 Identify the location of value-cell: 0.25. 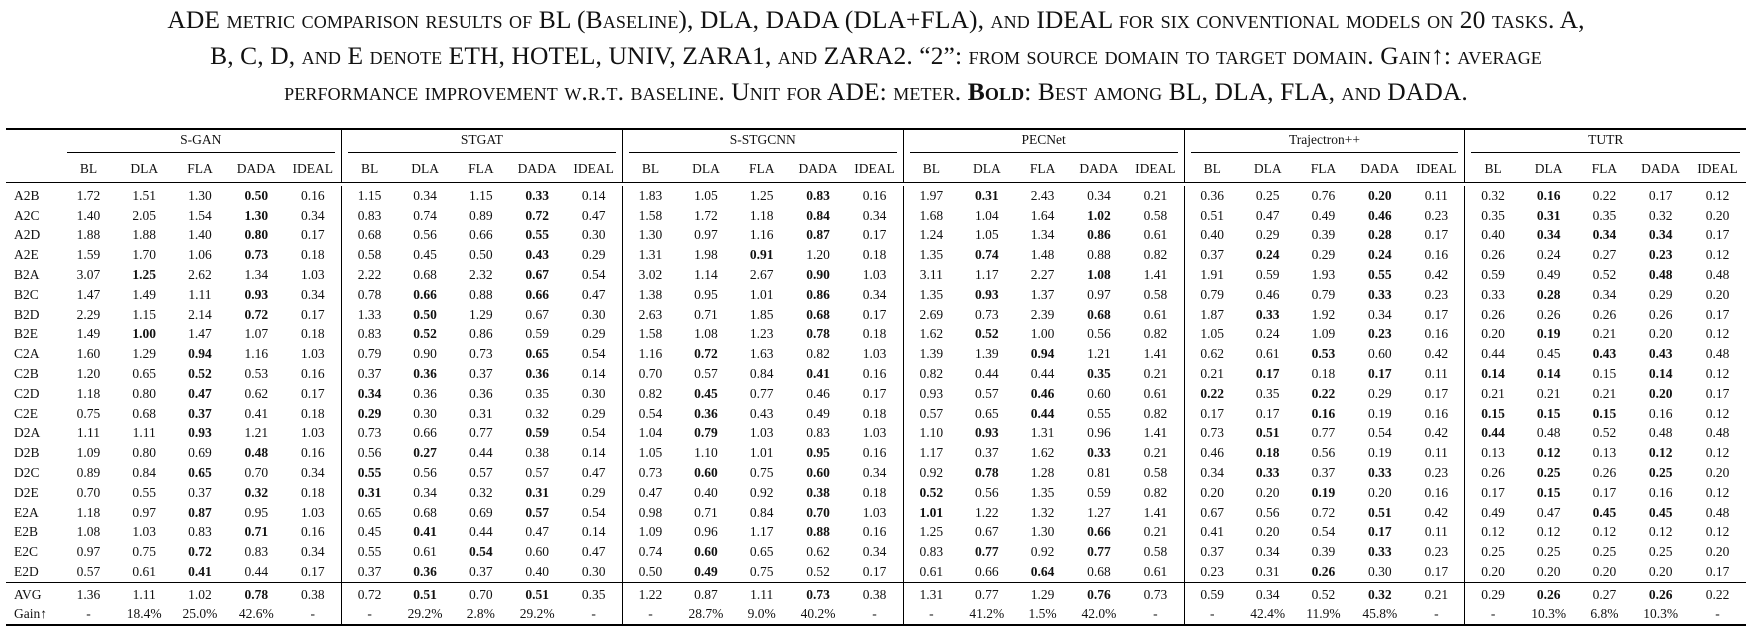
(1660, 473).